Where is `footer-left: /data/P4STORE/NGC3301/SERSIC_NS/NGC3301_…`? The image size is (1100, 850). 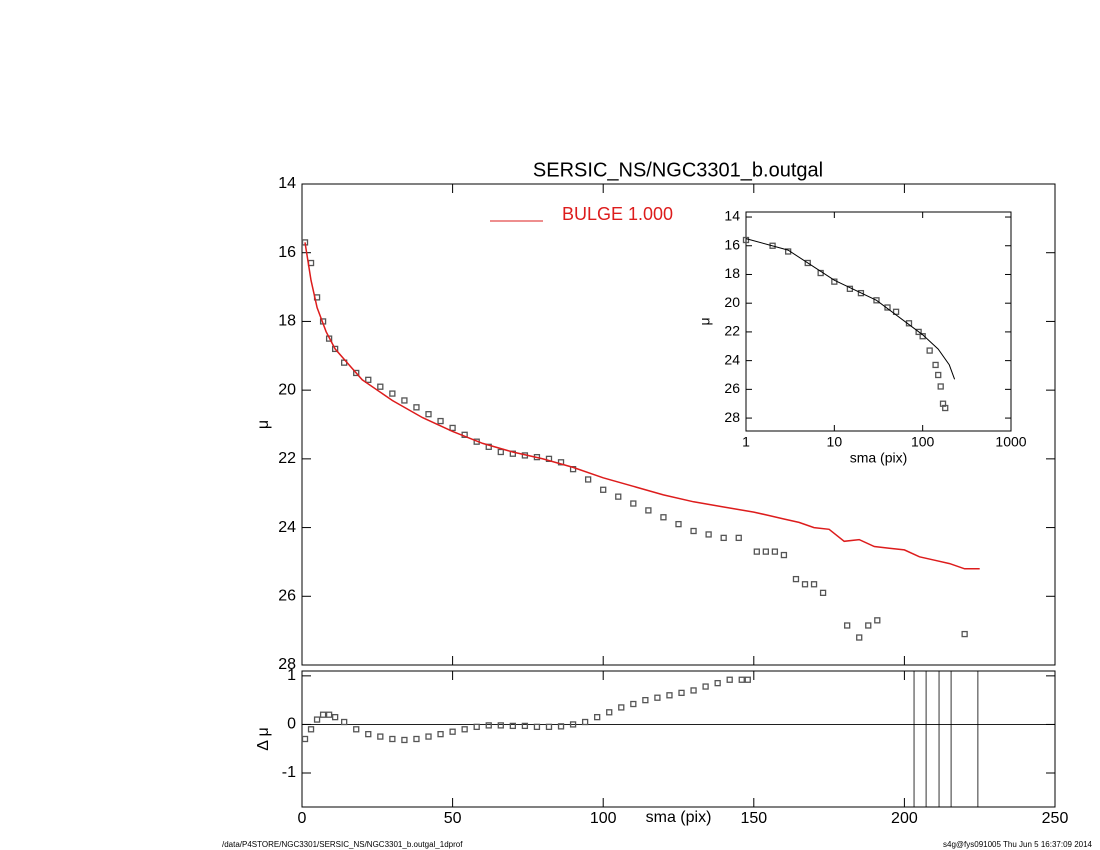
footer-left: /data/P4STORE/NGC3301/SERSIC_NS/NGC3301_… is located at coordinates (342, 844).